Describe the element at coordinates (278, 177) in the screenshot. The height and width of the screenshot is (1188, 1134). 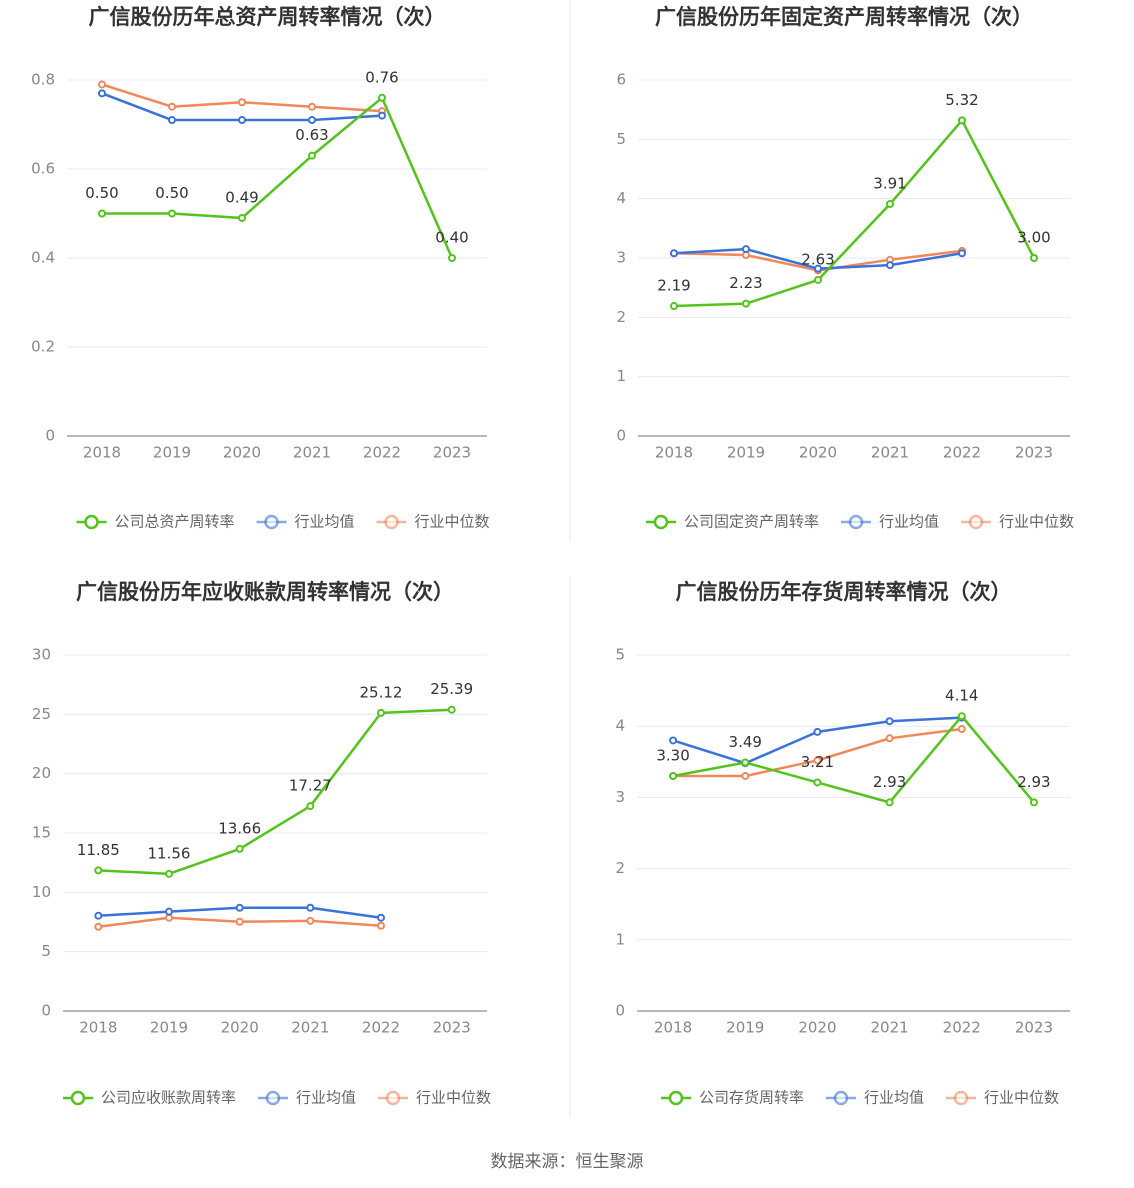
I see `series-line` at that location.